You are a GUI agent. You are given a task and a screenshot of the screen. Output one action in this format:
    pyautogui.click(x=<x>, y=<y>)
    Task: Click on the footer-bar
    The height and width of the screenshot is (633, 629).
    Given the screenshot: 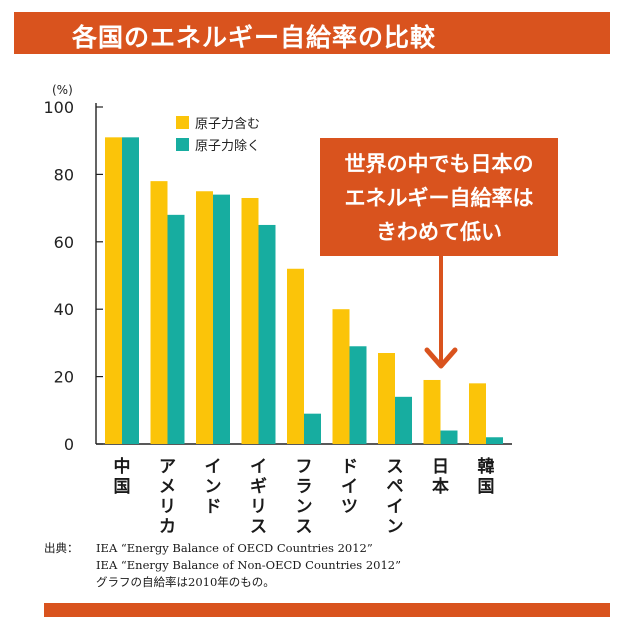 What is the action you would take?
    pyautogui.click(x=327, y=610)
    